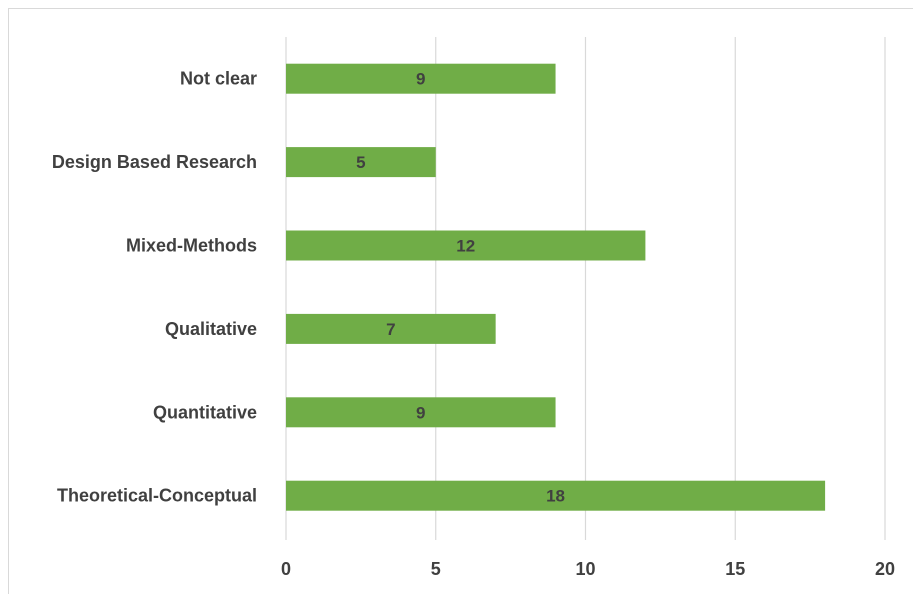 This screenshot has width=914, height=595. I want to click on category-label: Qualitative, so click(211, 329).